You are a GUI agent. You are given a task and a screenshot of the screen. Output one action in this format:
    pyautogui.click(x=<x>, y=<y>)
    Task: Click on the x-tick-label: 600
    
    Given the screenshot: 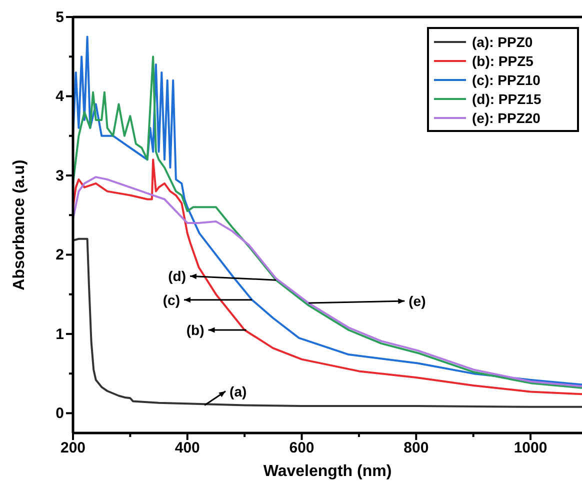 What is the action you would take?
    pyautogui.click(x=301, y=448)
    